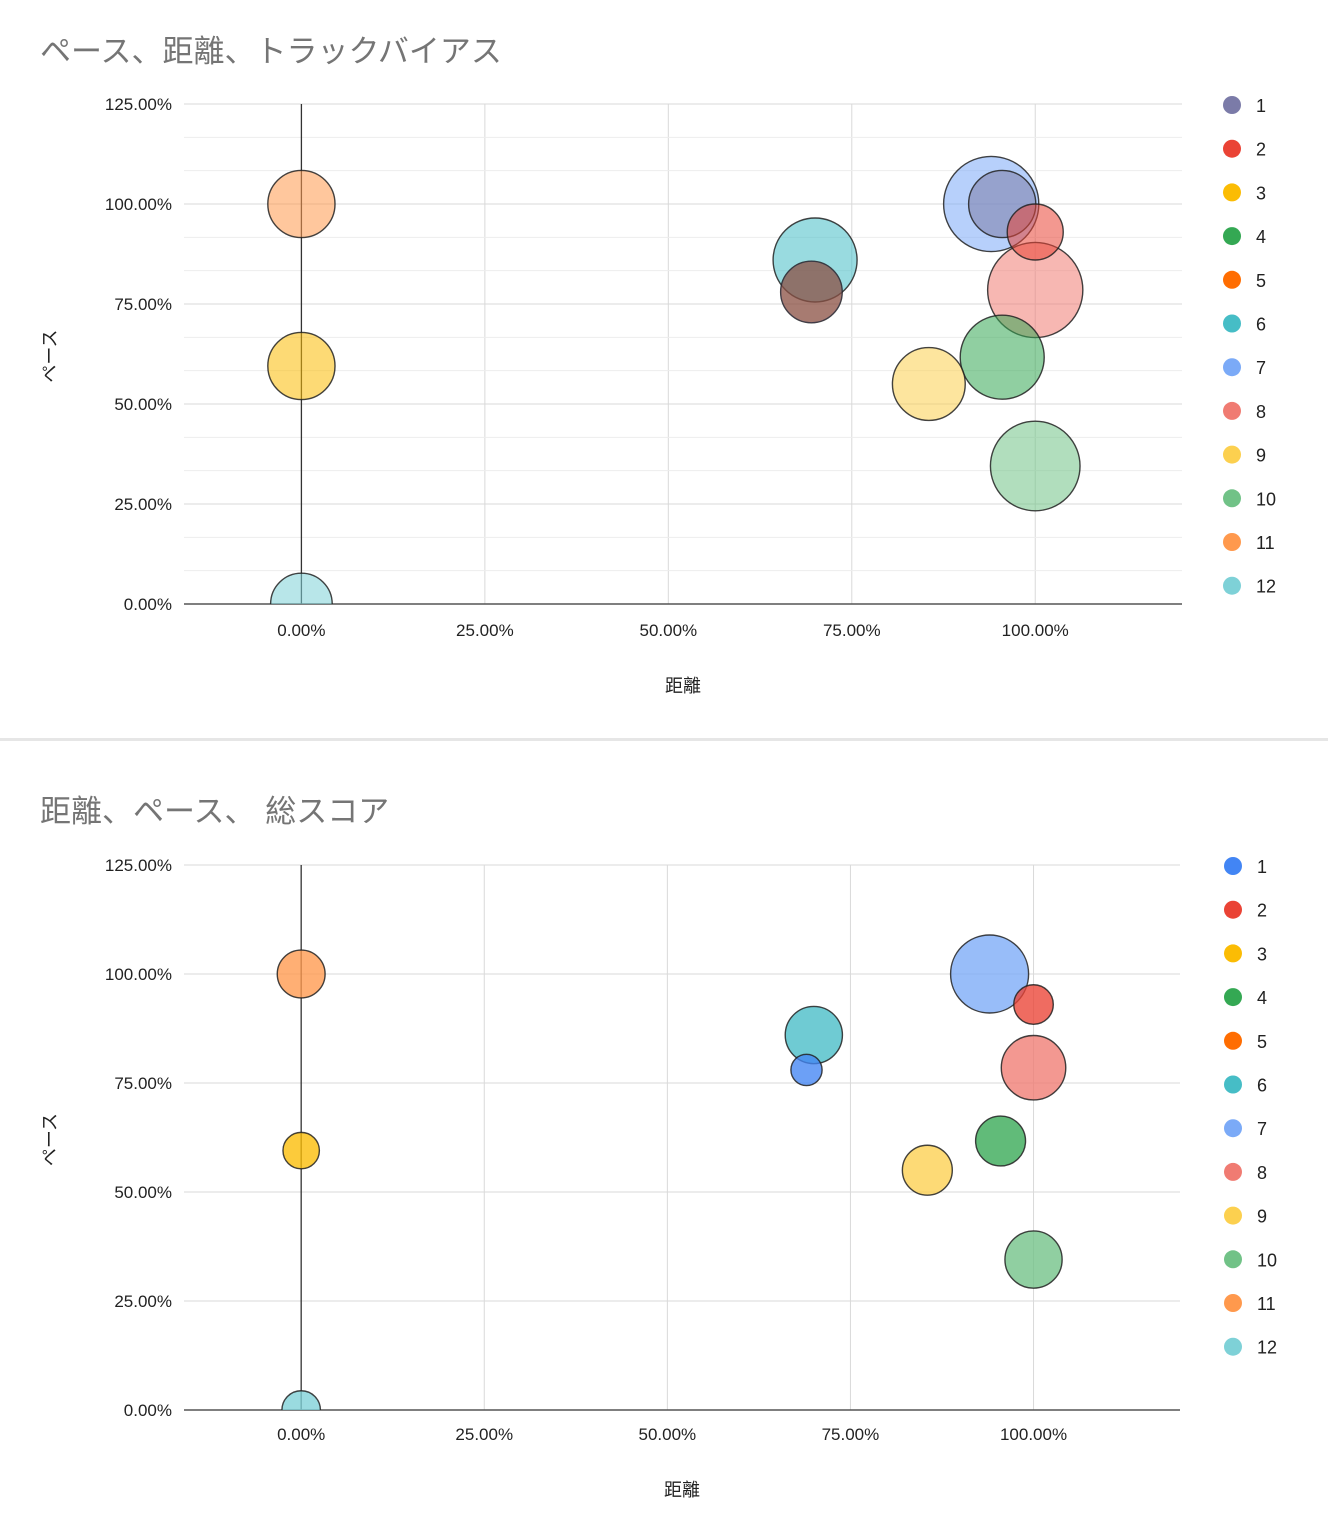 The image size is (1328, 1538). Describe the element at coordinates (851, 1434) in the screenshot. I see `x-tick-label: 75.00%` at that location.